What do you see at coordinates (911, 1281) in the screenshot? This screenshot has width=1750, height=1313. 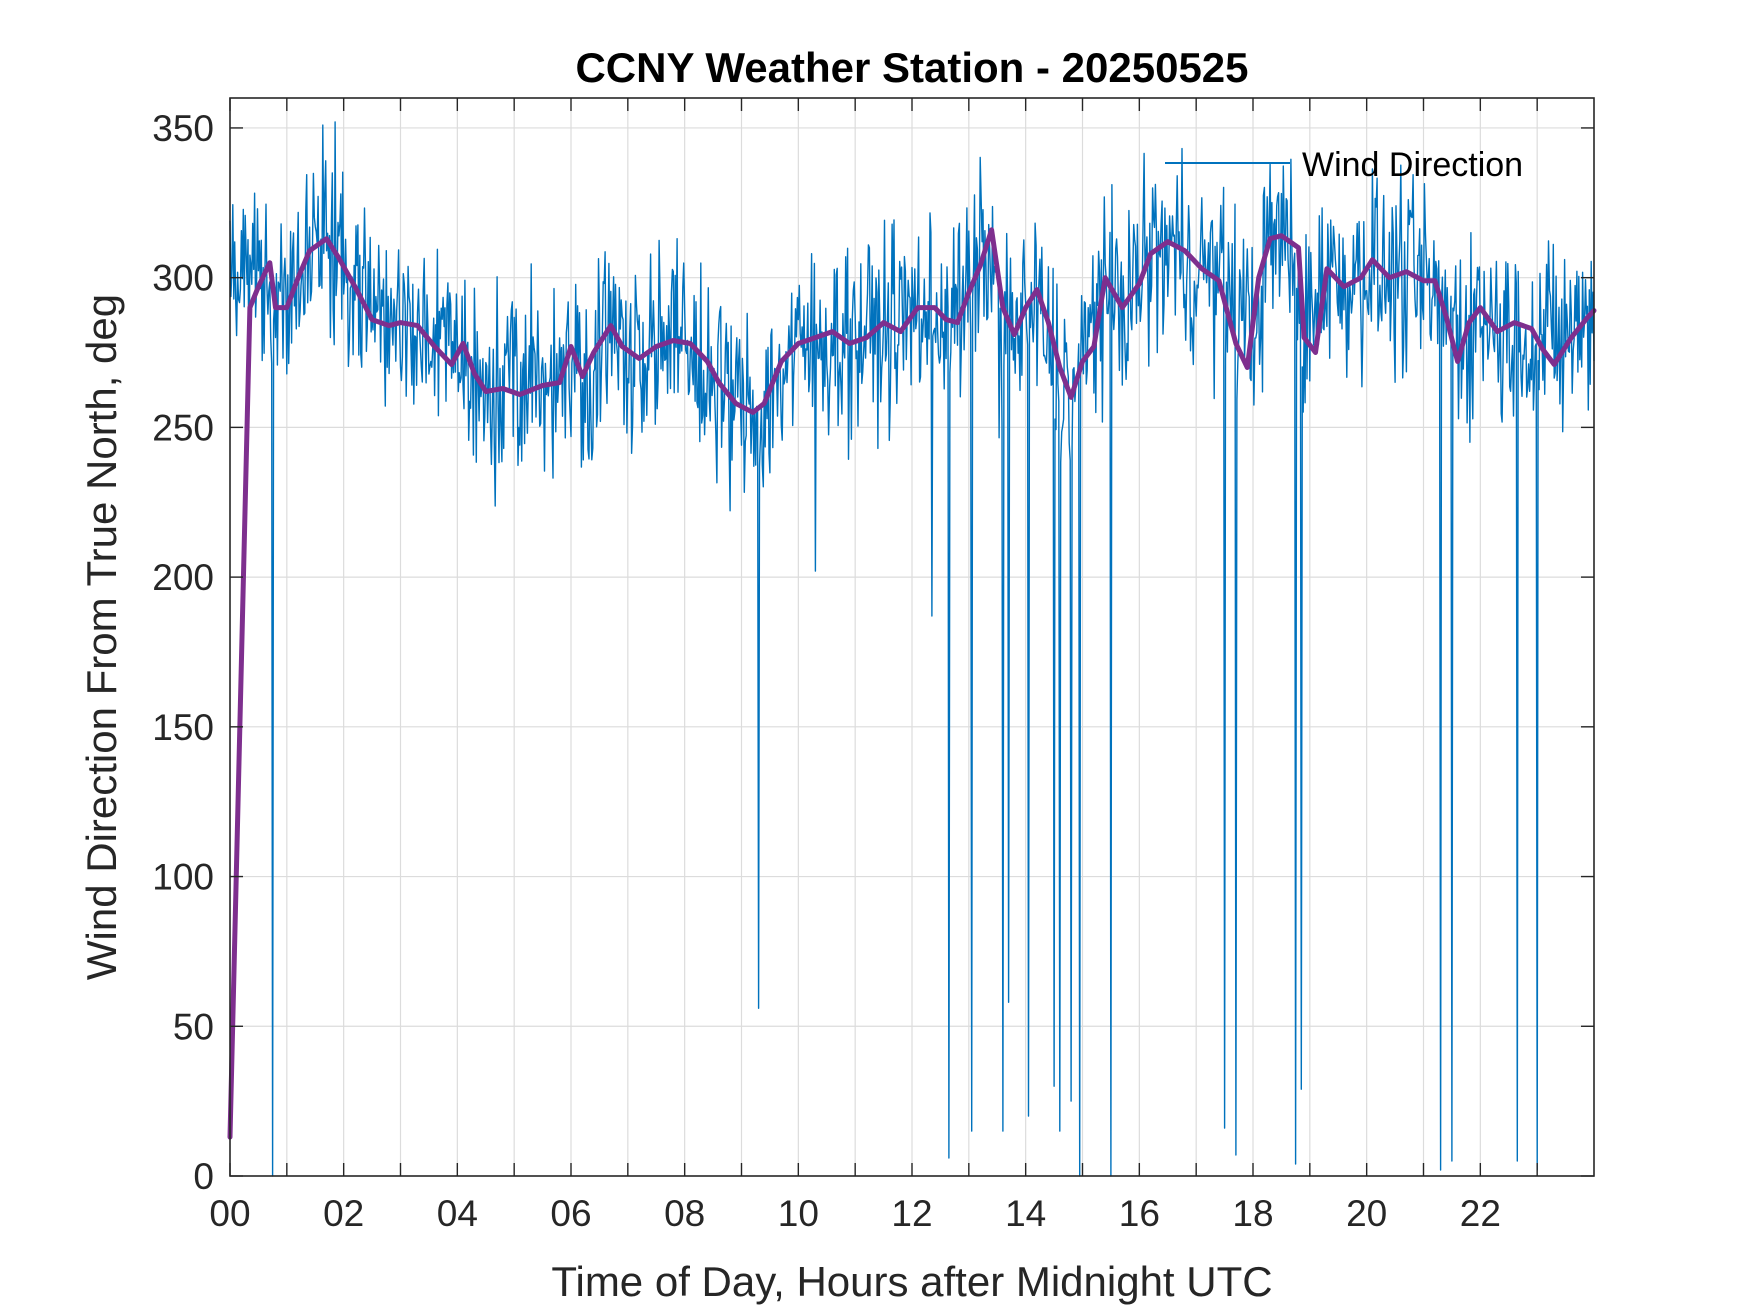 I see `x-axis-label: Time of Day, Hours after Midnight UTC` at bounding box center [911, 1281].